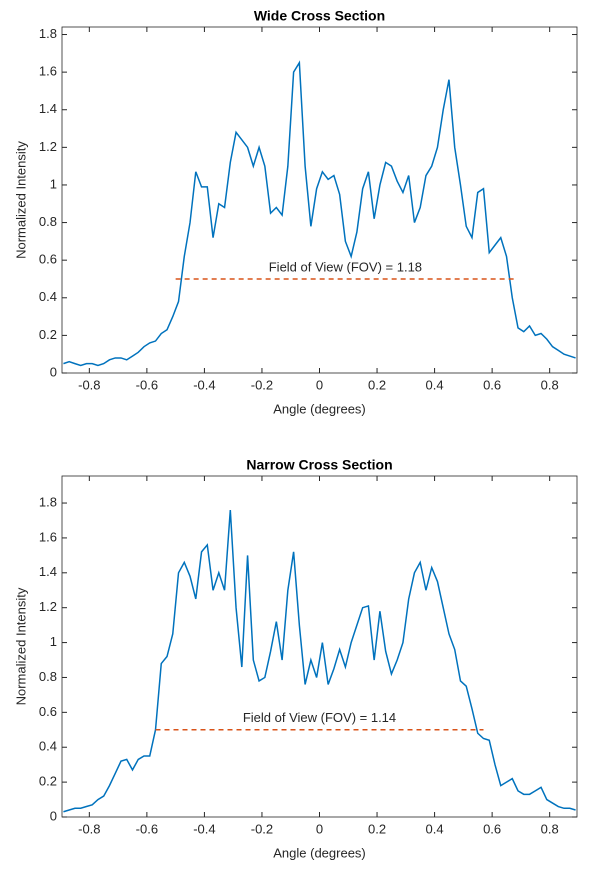  Describe the element at coordinates (319, 465) in the screenshot. I see `chart-title: Narrow Cross Section` at that location.